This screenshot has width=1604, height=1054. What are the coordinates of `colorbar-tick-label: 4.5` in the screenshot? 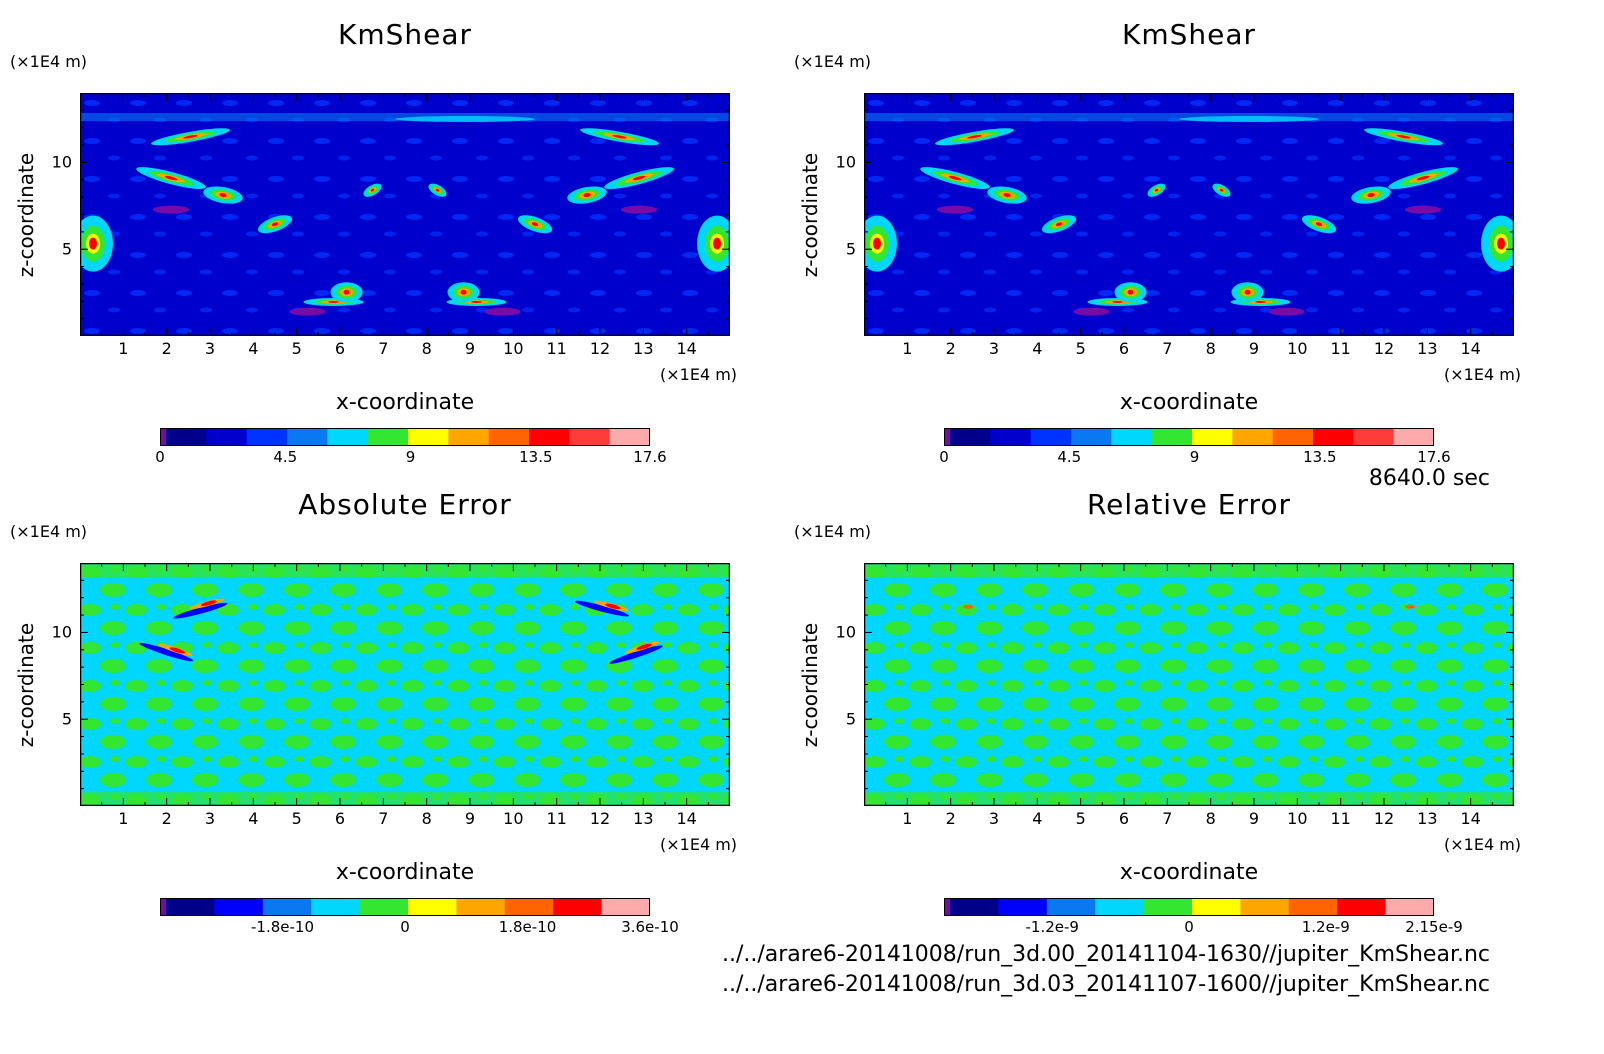 It's located at (285, 457).